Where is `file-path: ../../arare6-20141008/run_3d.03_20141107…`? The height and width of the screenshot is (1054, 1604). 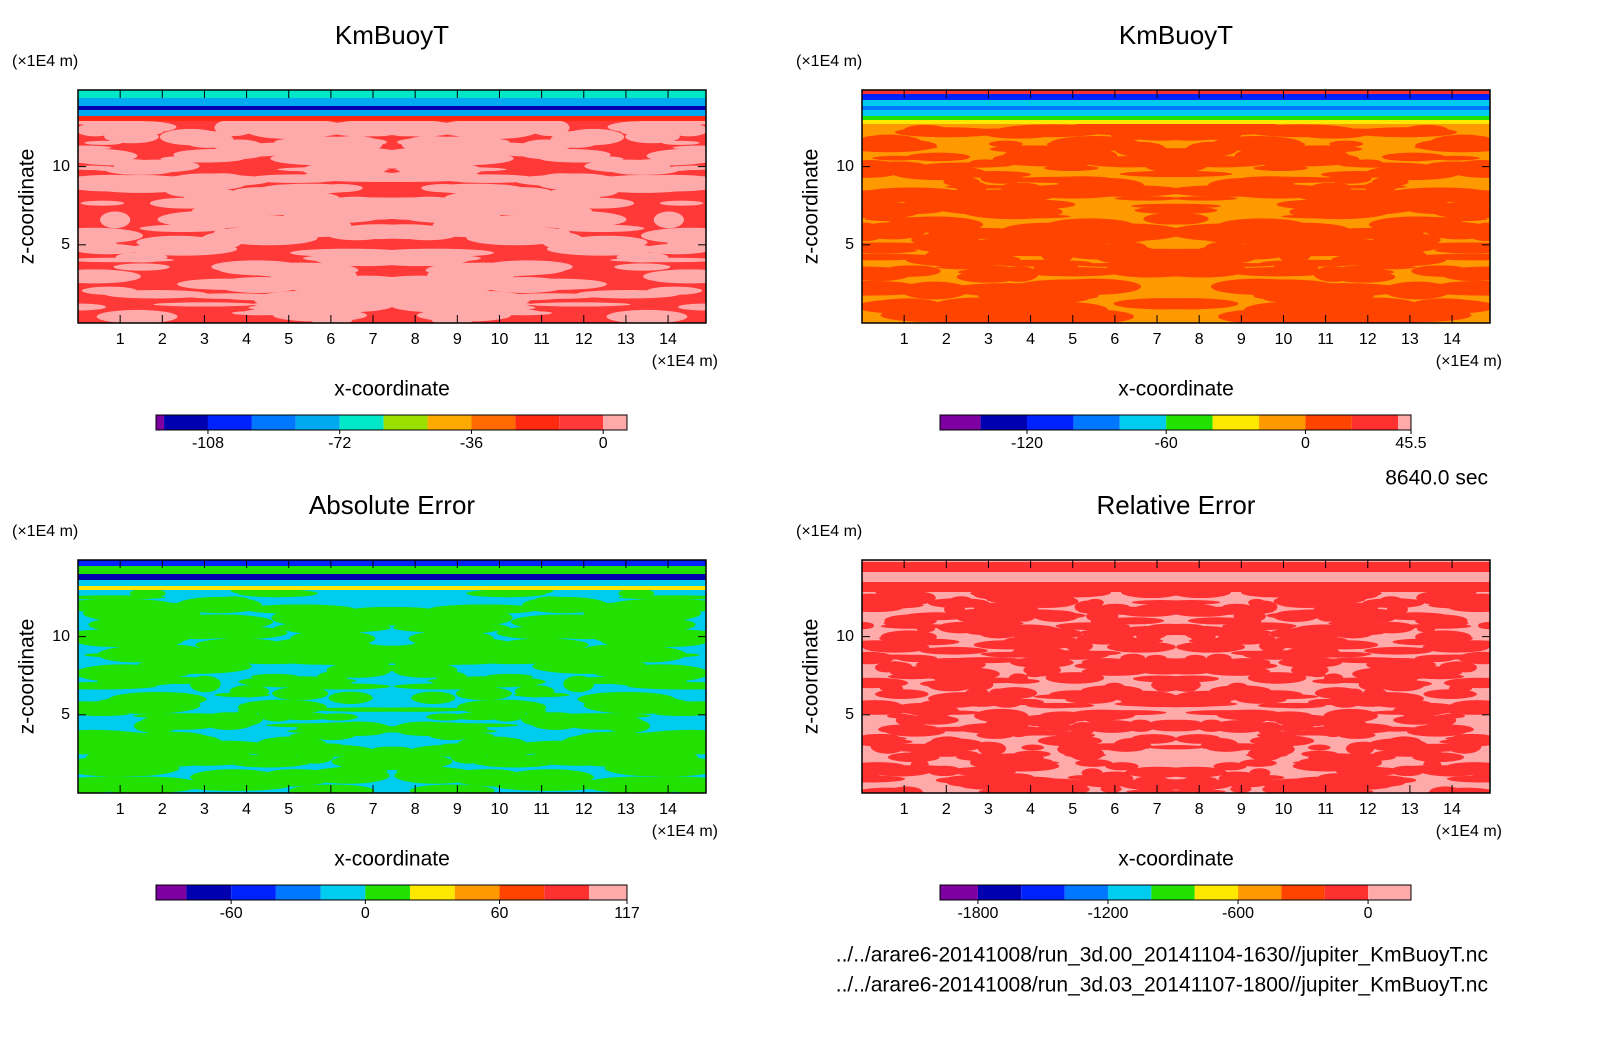
file-path: ../../arare6-20141008/run_3d.03_20141107… is located at coordinates (1162, 985).